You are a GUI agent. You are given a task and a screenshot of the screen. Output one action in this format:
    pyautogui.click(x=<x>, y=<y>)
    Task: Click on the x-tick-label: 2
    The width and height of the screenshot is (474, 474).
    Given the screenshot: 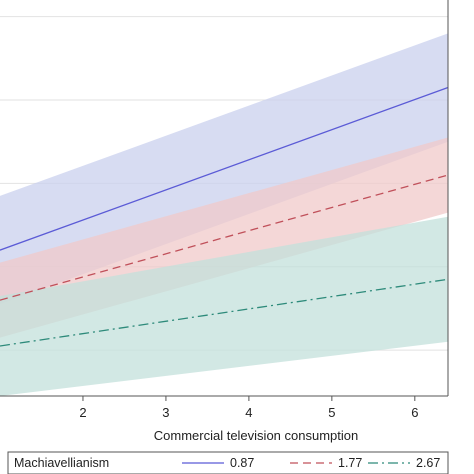 What is the action you would take?
    pyautogui.click(x=82, y=412)
    